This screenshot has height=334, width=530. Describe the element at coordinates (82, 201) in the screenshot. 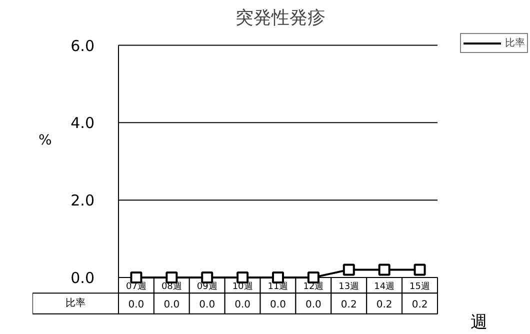

I see `y-tick-label: 2.0` at that location.